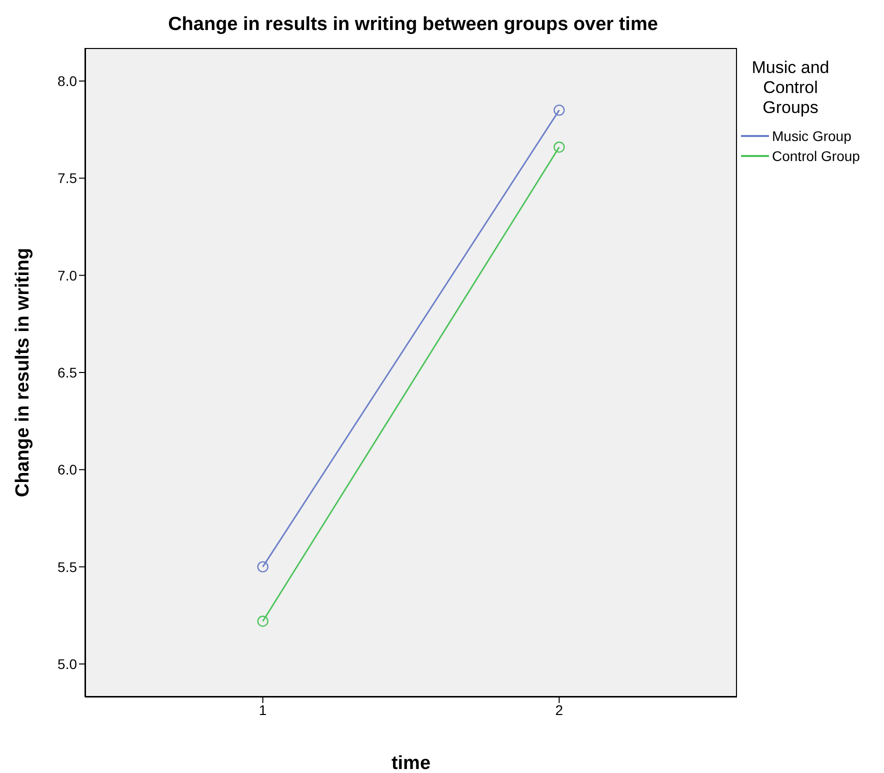 Image resolution: width=884 pixels, height=773 pixels. What do you see at coordinates (559, 710) in the screenshot?
I see `x-tick-label: 2` at bounding box center [559, 710].